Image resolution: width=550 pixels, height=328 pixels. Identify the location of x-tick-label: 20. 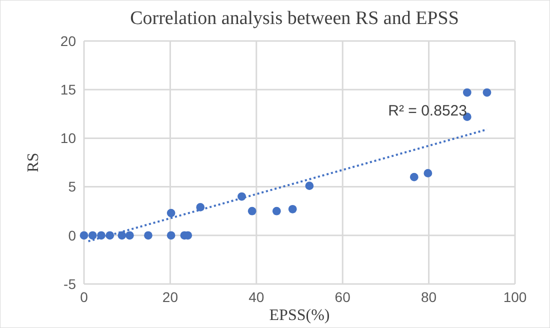
(170, 297).